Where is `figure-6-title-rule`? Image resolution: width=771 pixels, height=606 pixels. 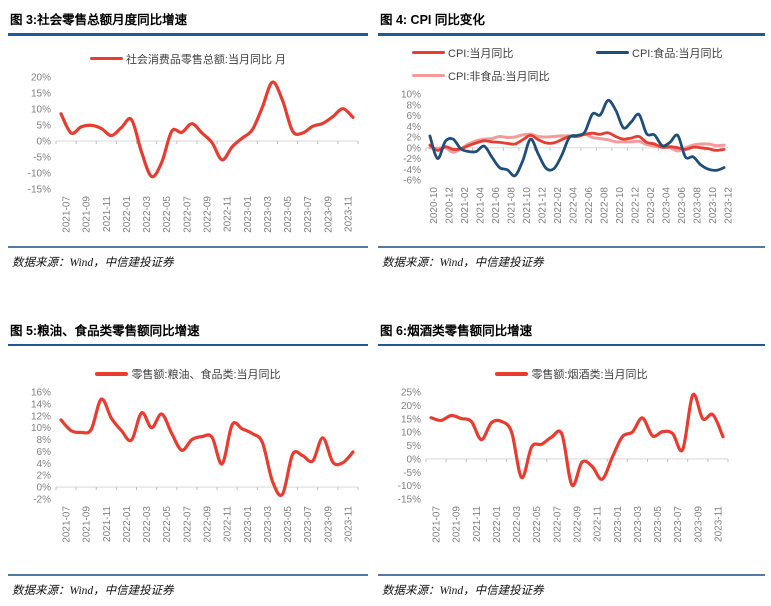
figure-6-title-rule is located at coordinates (571, 344).